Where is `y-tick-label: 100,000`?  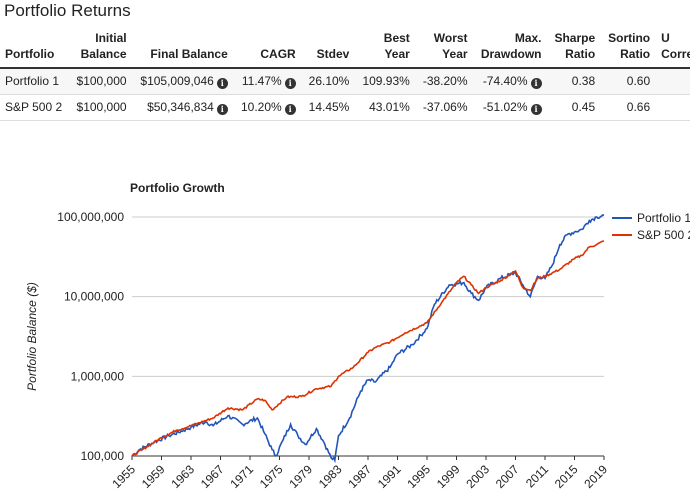
y-tick-label: 100,000 is located at coordinates (103, 456).